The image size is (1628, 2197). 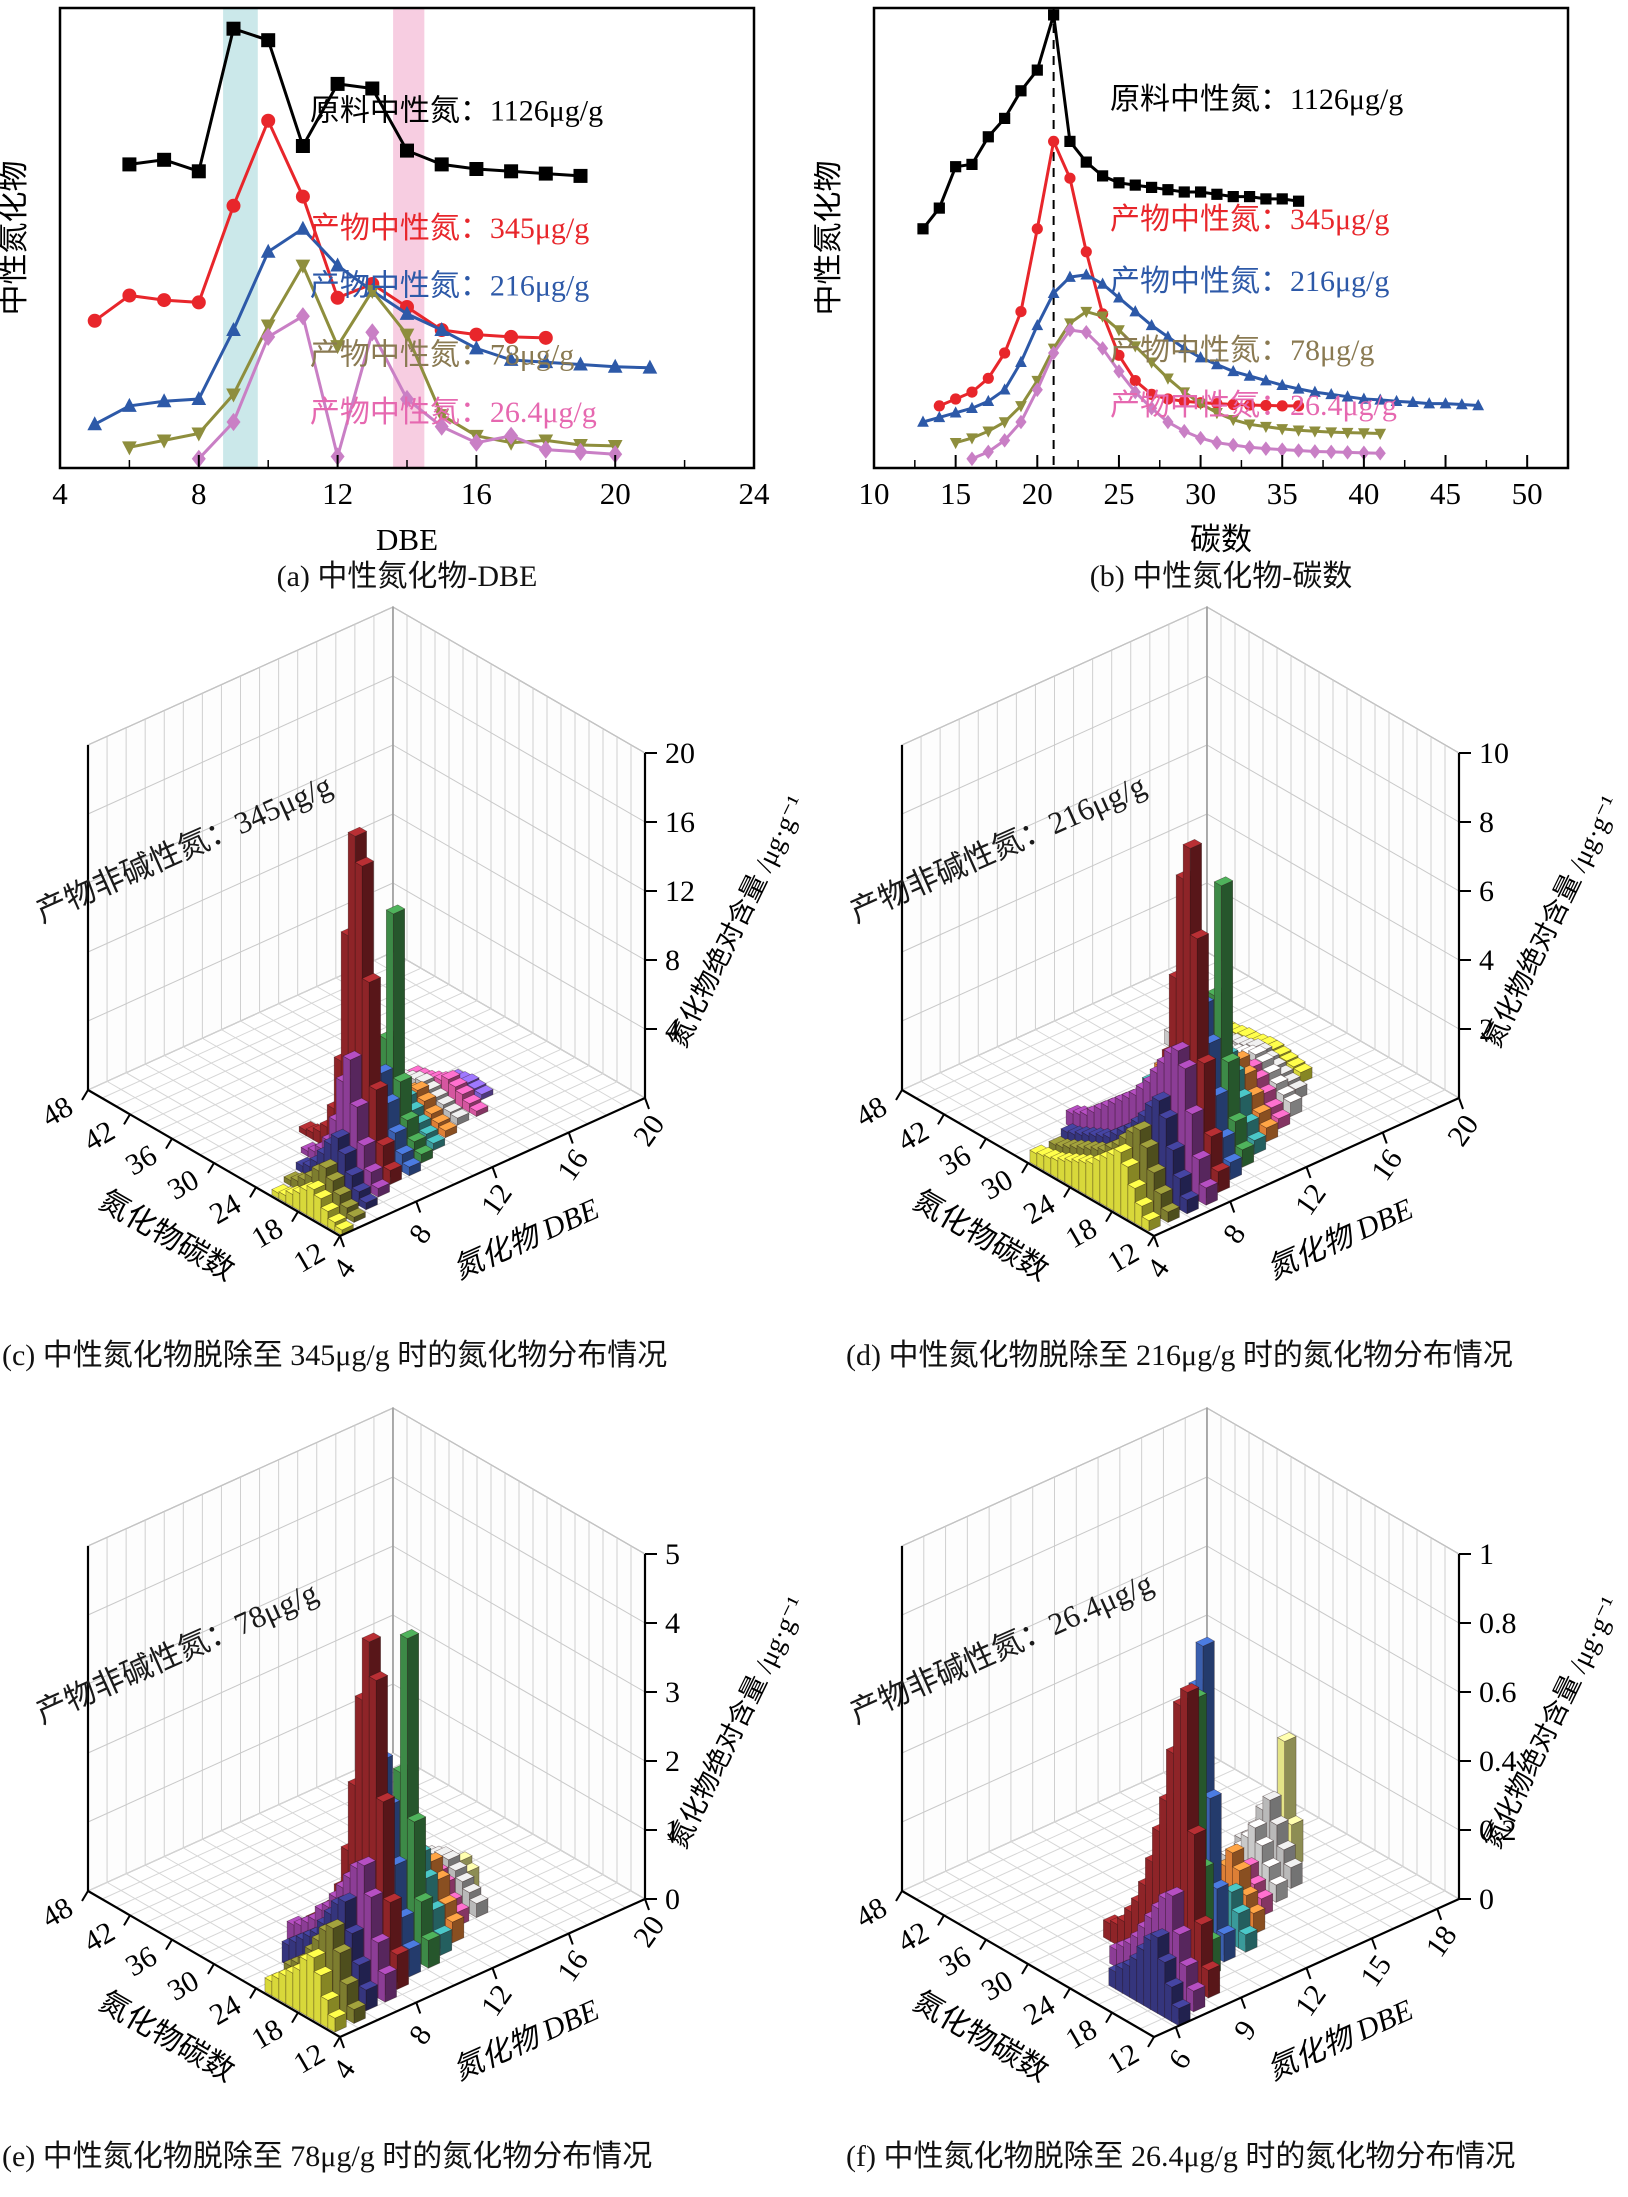 What do you see at coordinates (1118, 493) in the screenshot?
I see `x-axis-tick-label: 25` at bounding box center [1118, 493].